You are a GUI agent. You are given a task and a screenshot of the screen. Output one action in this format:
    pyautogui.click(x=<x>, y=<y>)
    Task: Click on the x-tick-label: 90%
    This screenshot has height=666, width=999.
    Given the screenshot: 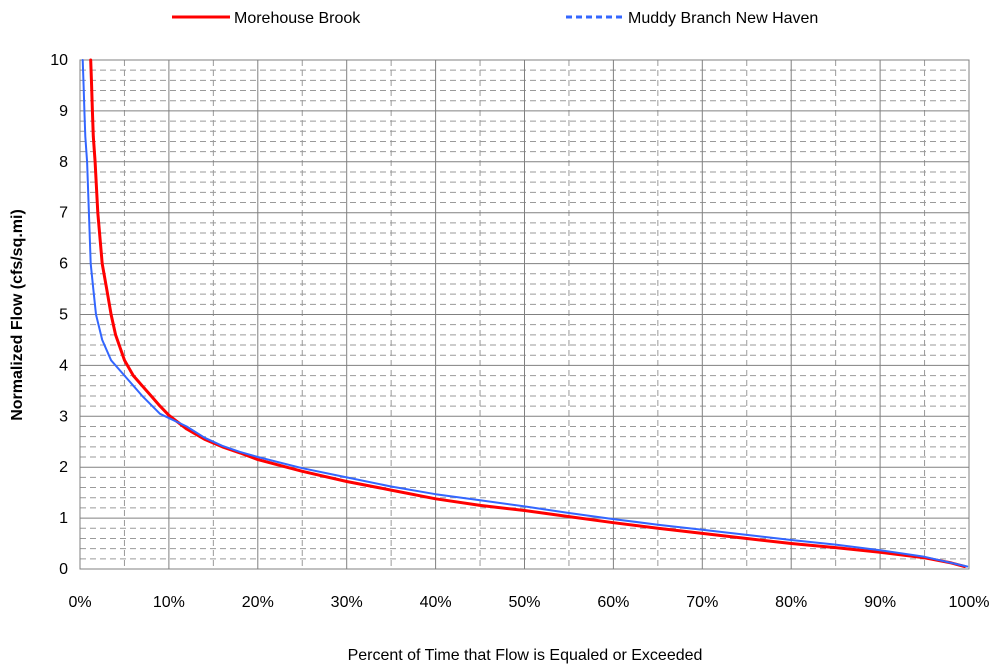 What is the action you would take?
    pyautogui.click(x=880, y=602)
    